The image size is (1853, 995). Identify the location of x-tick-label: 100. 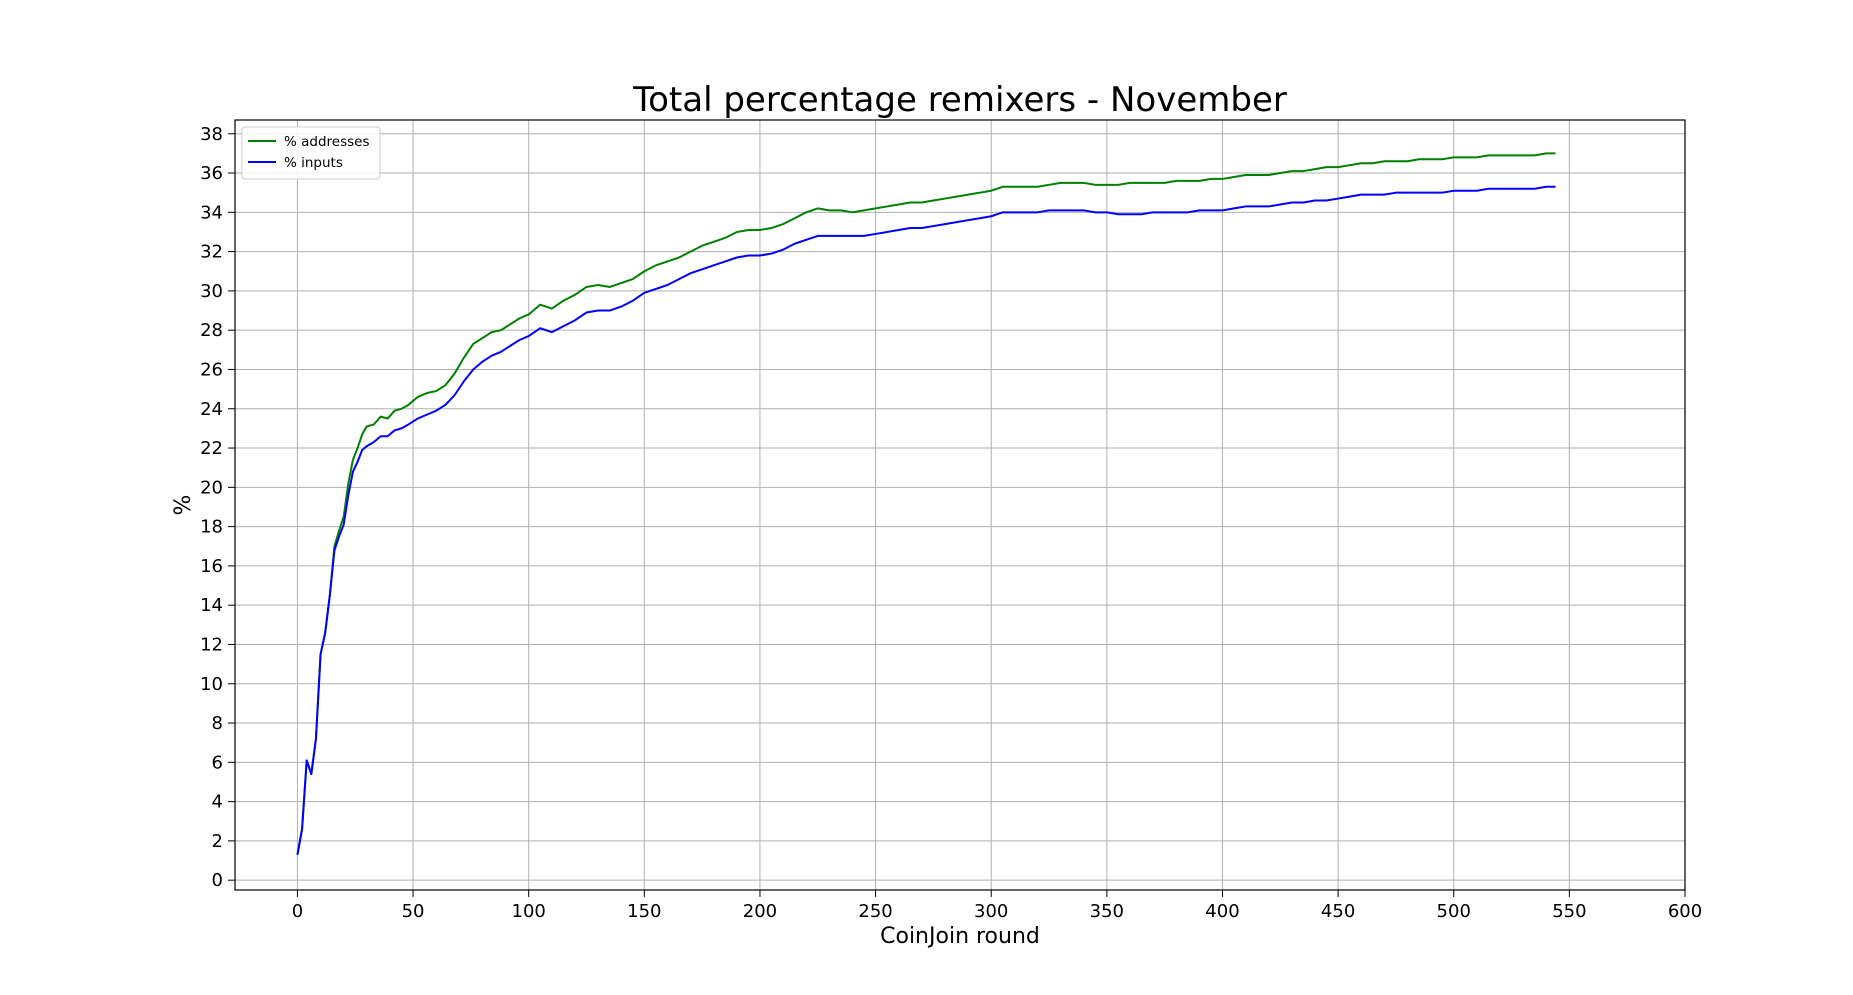
(529, 911).